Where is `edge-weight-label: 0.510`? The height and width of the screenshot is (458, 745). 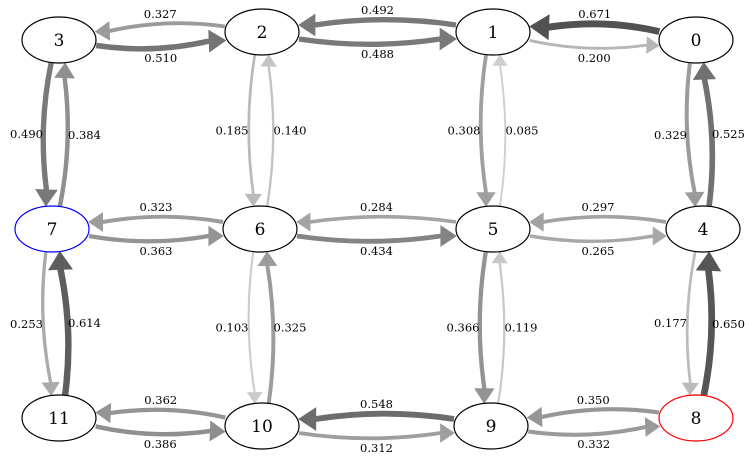 edge-weight-label: 0.510 is located at coordinates (160, 58).